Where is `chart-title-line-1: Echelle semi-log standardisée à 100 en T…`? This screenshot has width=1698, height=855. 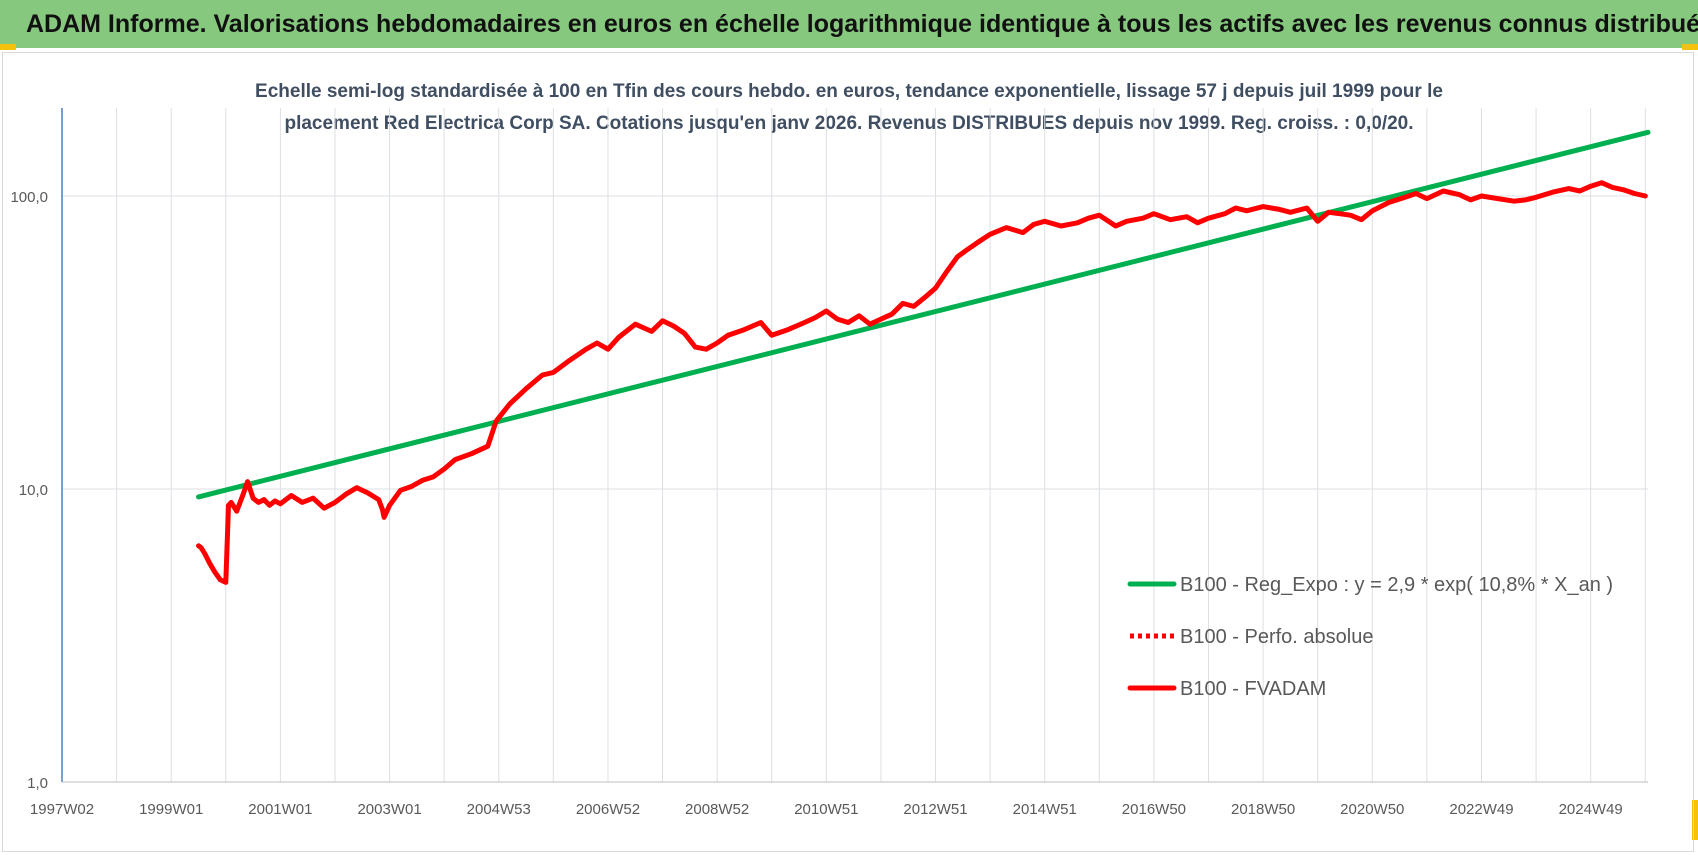 chart-title-line-1: Echelle semi-log standardisée à 100 en T… is located at coordinates (849, 91).